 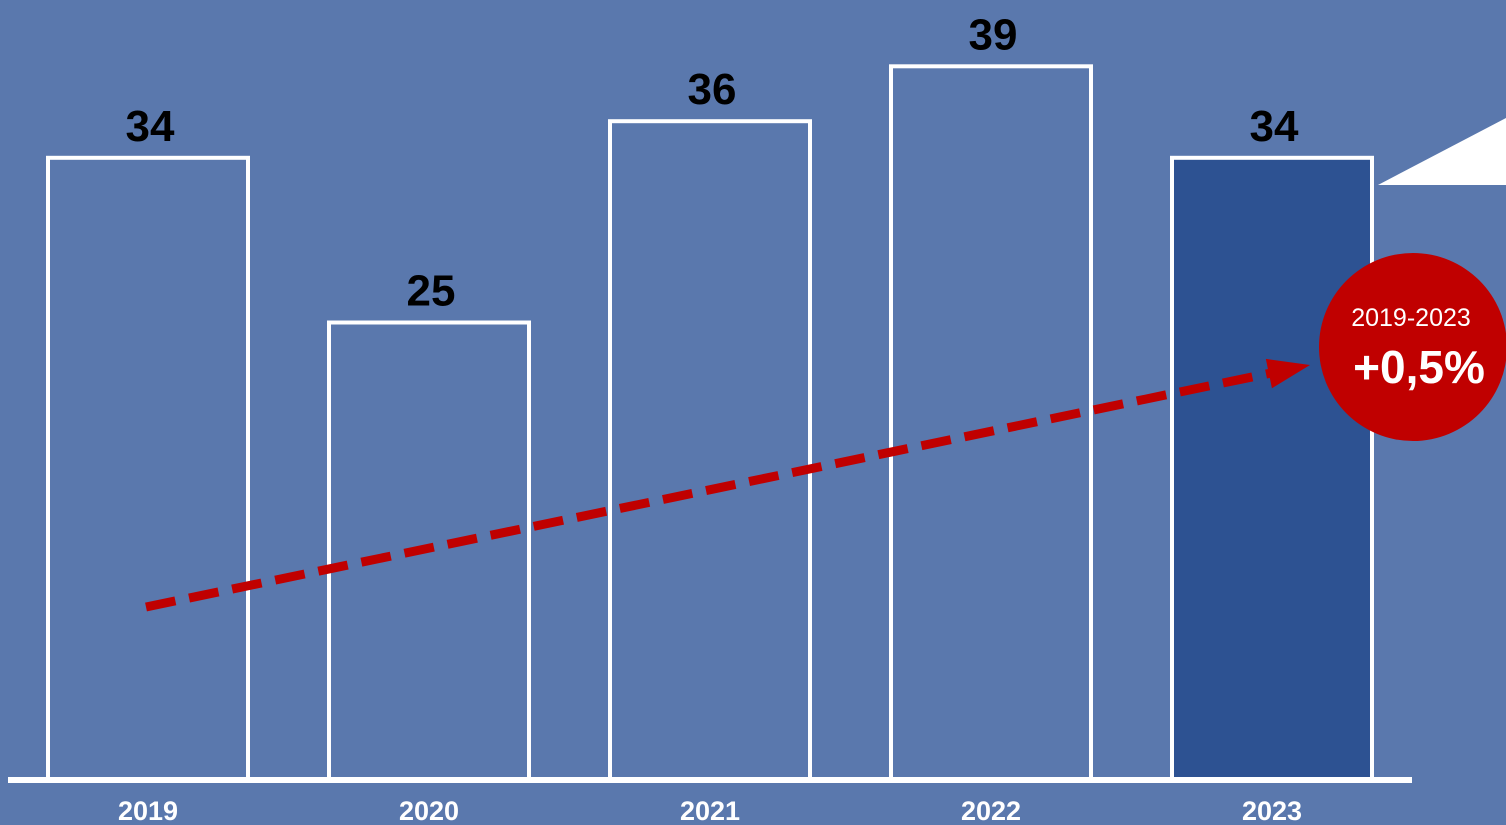 I want to click on callout-pointer, so click(x=1442, y=151).